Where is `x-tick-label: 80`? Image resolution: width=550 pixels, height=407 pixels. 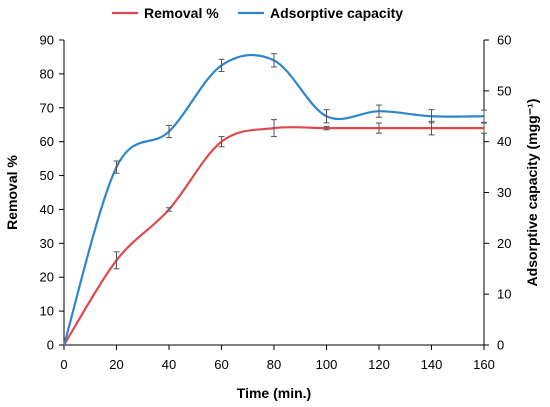
x-tick-label: 80 is located at coordinates (274, 364).